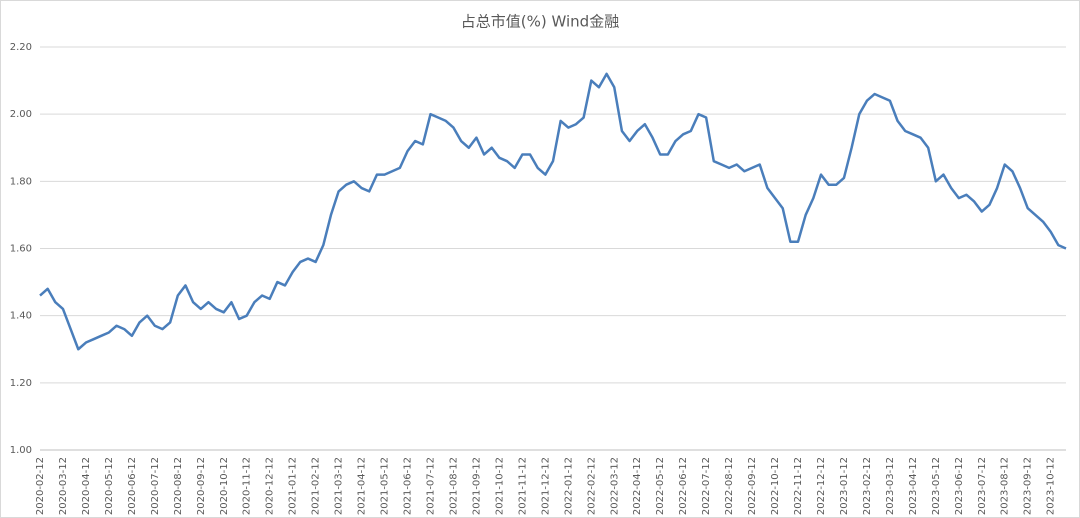 This screenshot has height=518, width=1080. What do you see at coordinates (21, 114) in the screenshot?
I see `y-tick-label: 2.00` at bounding box center [21, 114].